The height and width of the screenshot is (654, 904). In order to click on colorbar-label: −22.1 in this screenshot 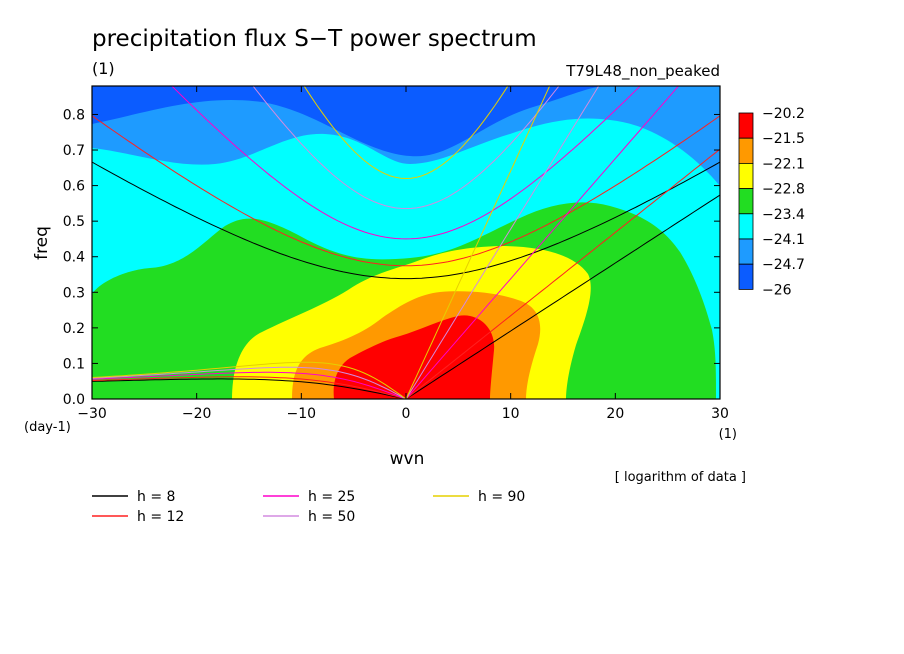, I will do `click(783, 164)`.